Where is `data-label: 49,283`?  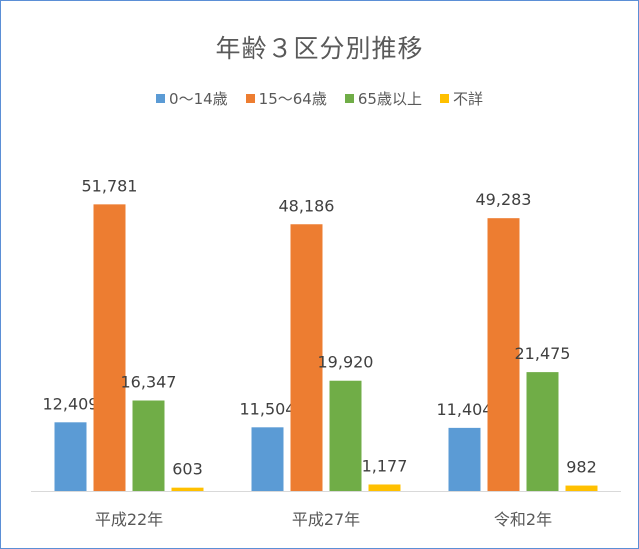 data-label: 49,283 is located at coordinates (504, 199).